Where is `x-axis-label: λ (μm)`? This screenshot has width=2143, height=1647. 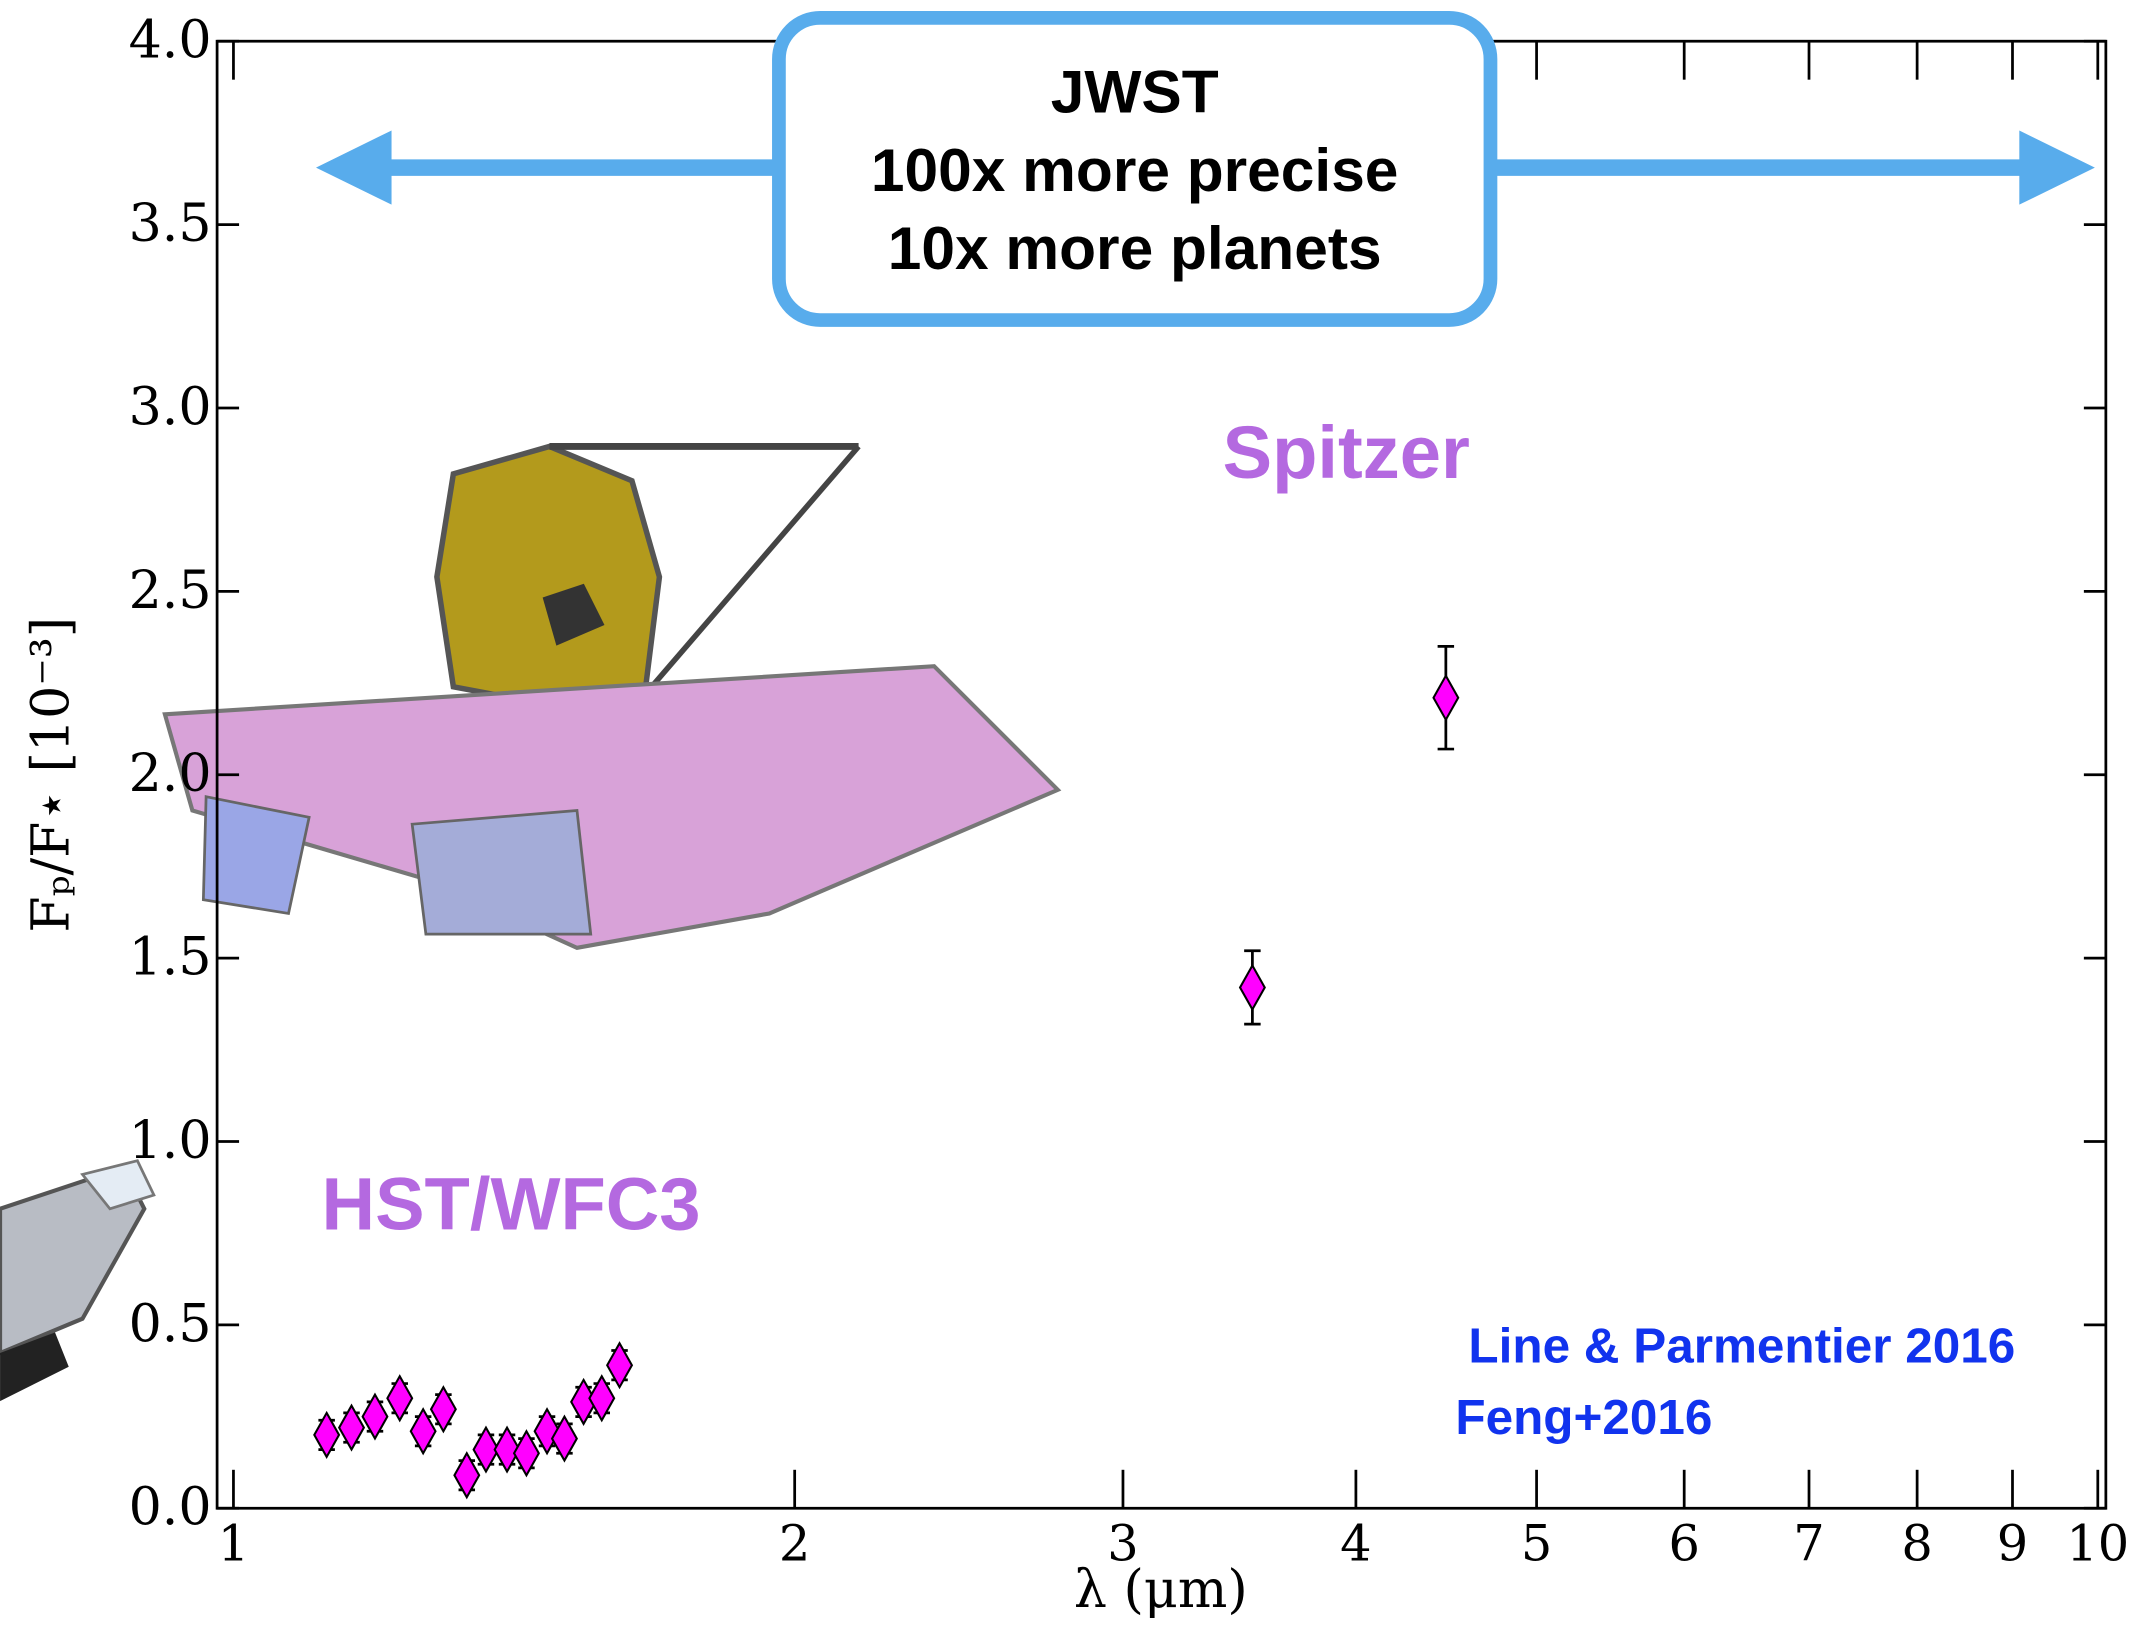
x-axis-label: λ (μm) is located at coordinates (1161, 1590).